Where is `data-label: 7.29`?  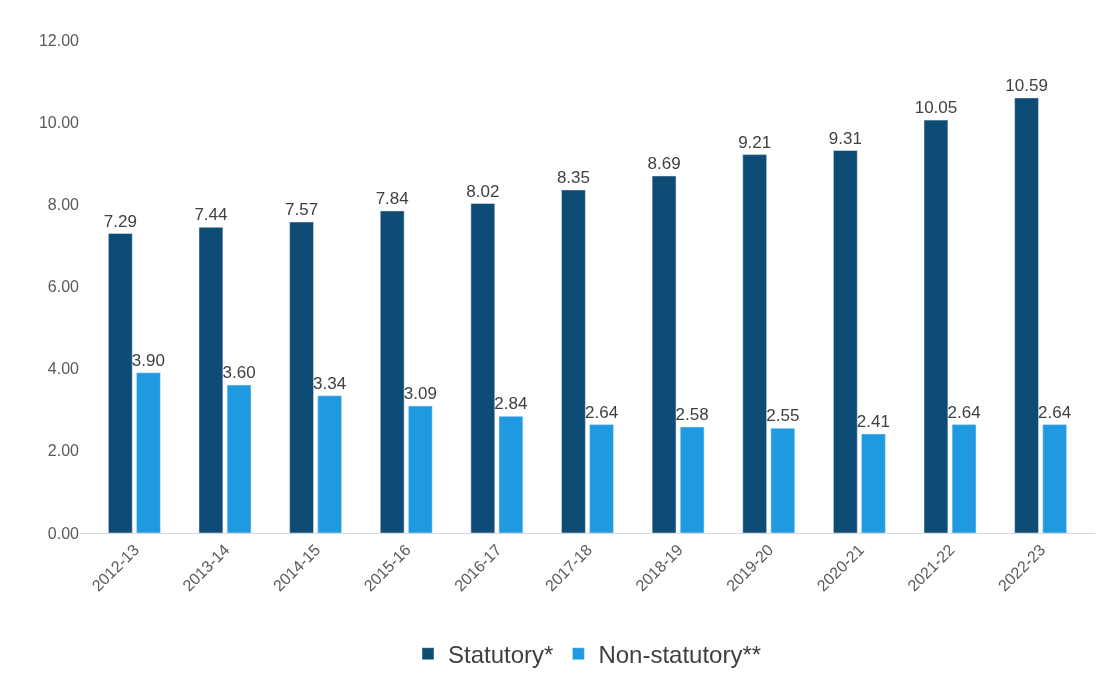 data-label: 7.29 is located at coordinates (120, 221).